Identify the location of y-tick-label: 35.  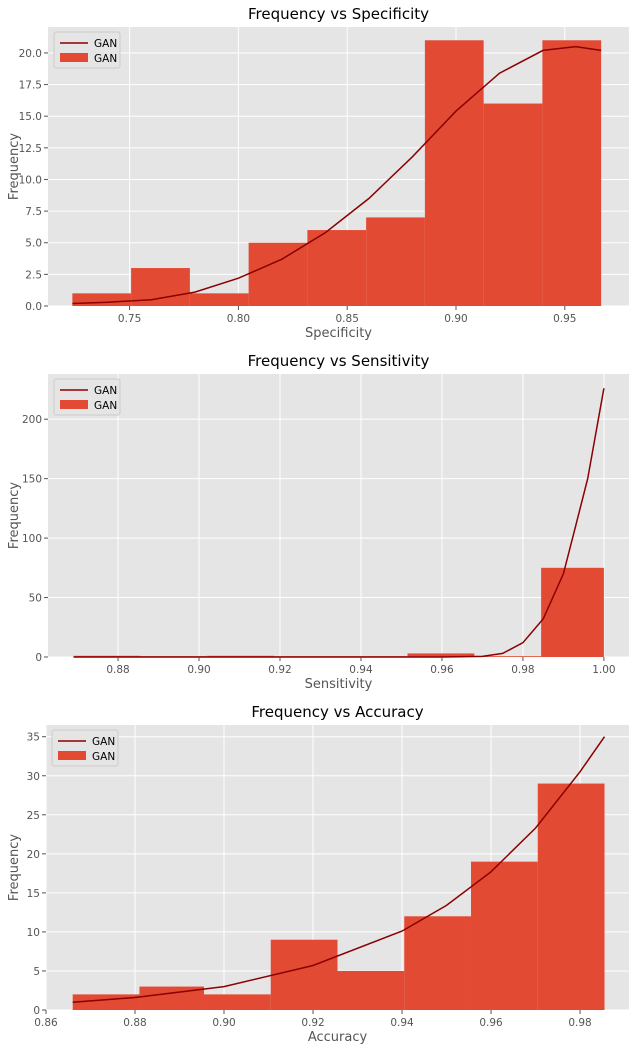
(33, 738).